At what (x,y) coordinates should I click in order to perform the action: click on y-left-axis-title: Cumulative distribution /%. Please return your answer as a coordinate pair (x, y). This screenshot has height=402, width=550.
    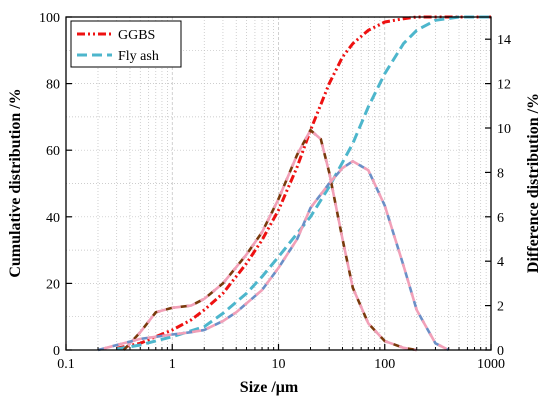
    Looking at the image, I should click on (15, 182).